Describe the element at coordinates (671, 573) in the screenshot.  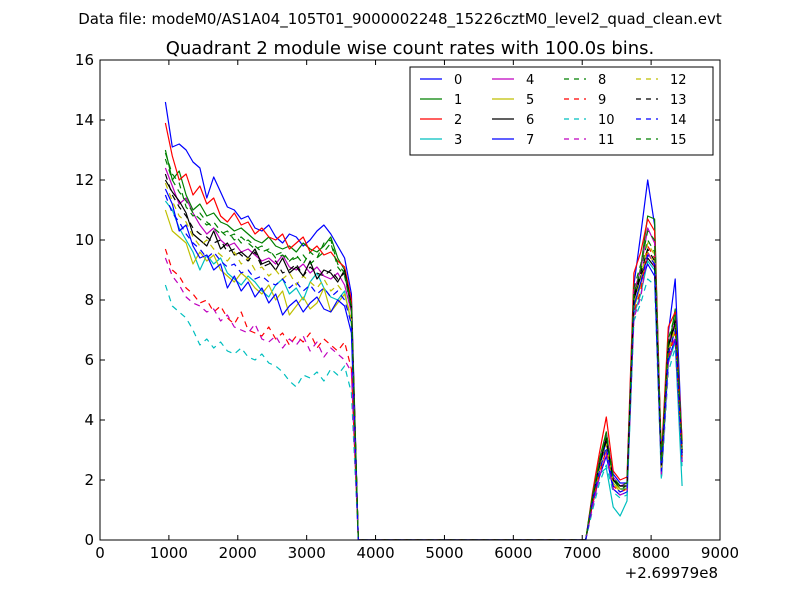
I see `x-offset-label: +2.69979e8` at that location.